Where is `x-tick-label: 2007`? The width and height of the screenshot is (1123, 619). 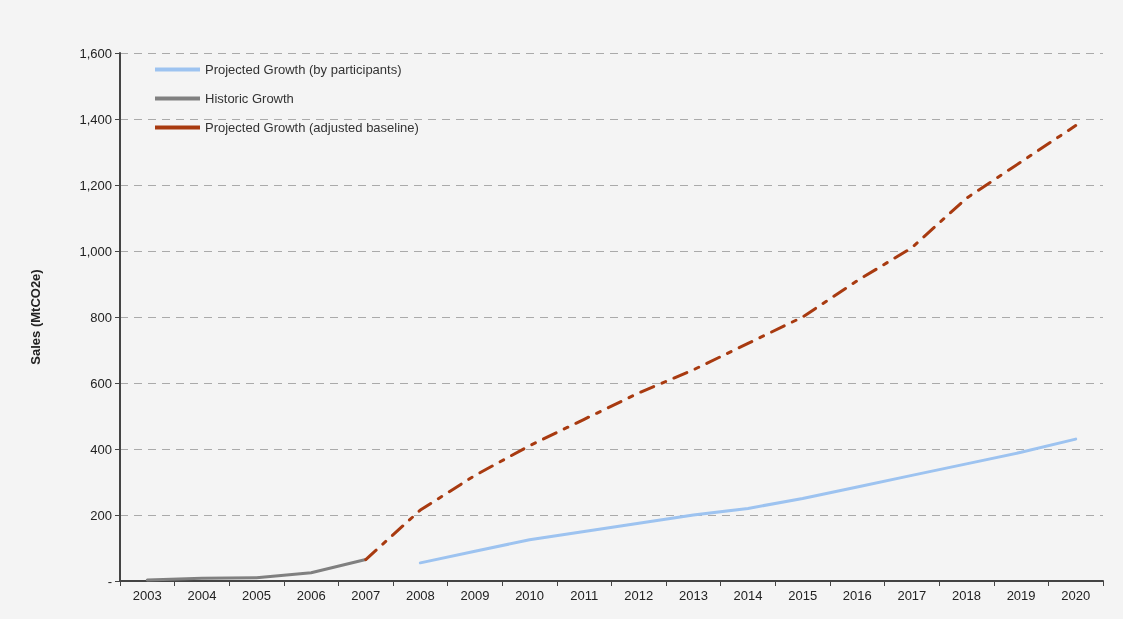
x-tick-label: 2007 is located at coordinates (366, 595).